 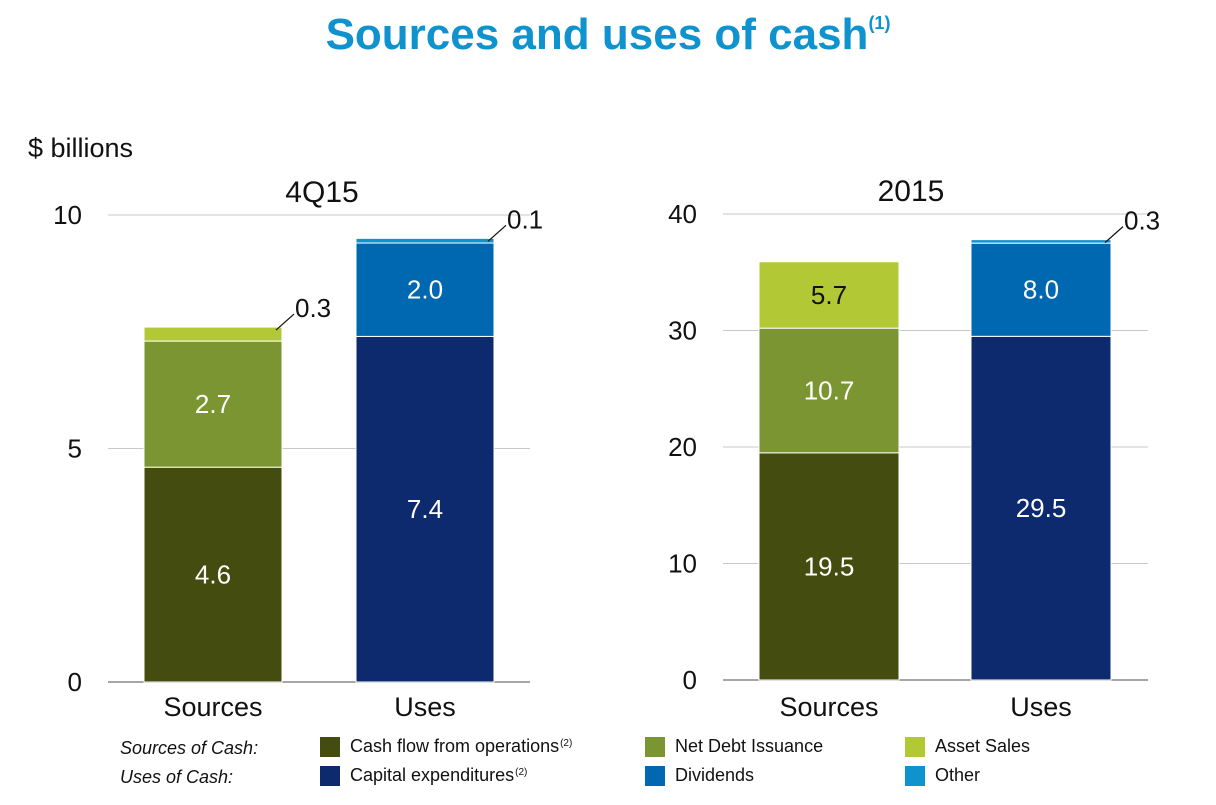 What do you see at coordinates (597, 34) in the screenshot?
I see `title-text: Sources and uses of cash` at bounding box center [597, 34].